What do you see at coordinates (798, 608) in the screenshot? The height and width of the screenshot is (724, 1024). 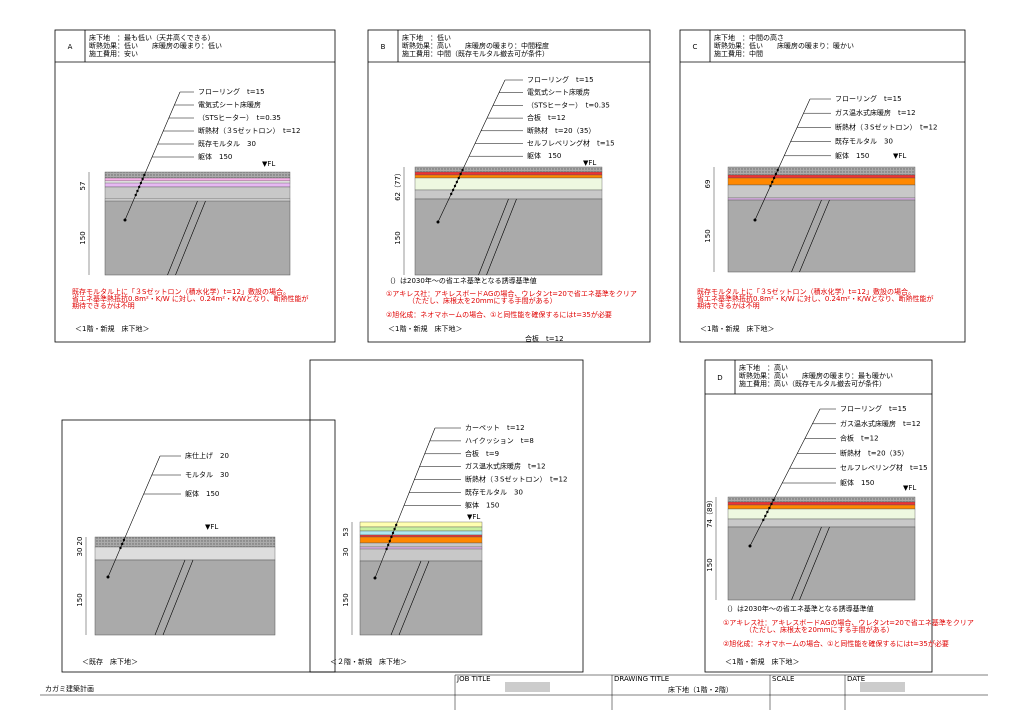 I see `footnote: （）は2030年～の省エネ基準となる誘導基準値` at bounding box center [798, 608].